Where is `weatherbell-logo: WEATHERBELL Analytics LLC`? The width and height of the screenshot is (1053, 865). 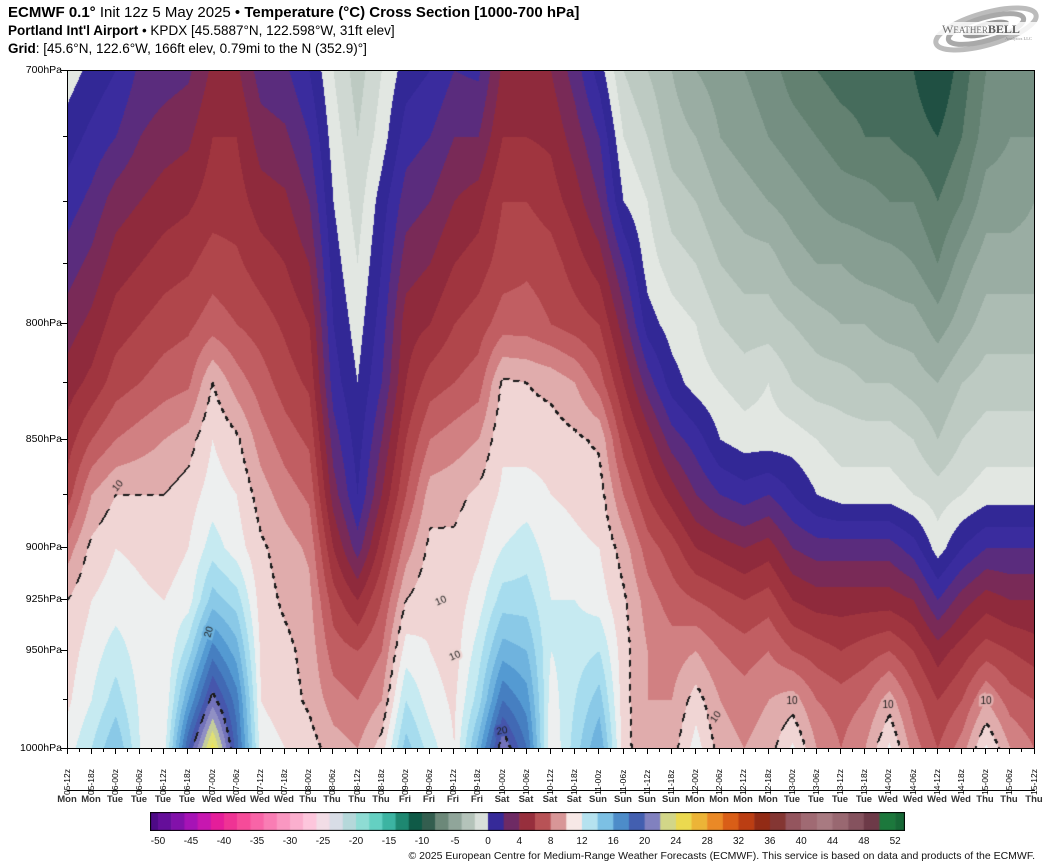
weatherbell-logo: WEATHERBELL Analytics LLC is located at coordinates (986, 29).